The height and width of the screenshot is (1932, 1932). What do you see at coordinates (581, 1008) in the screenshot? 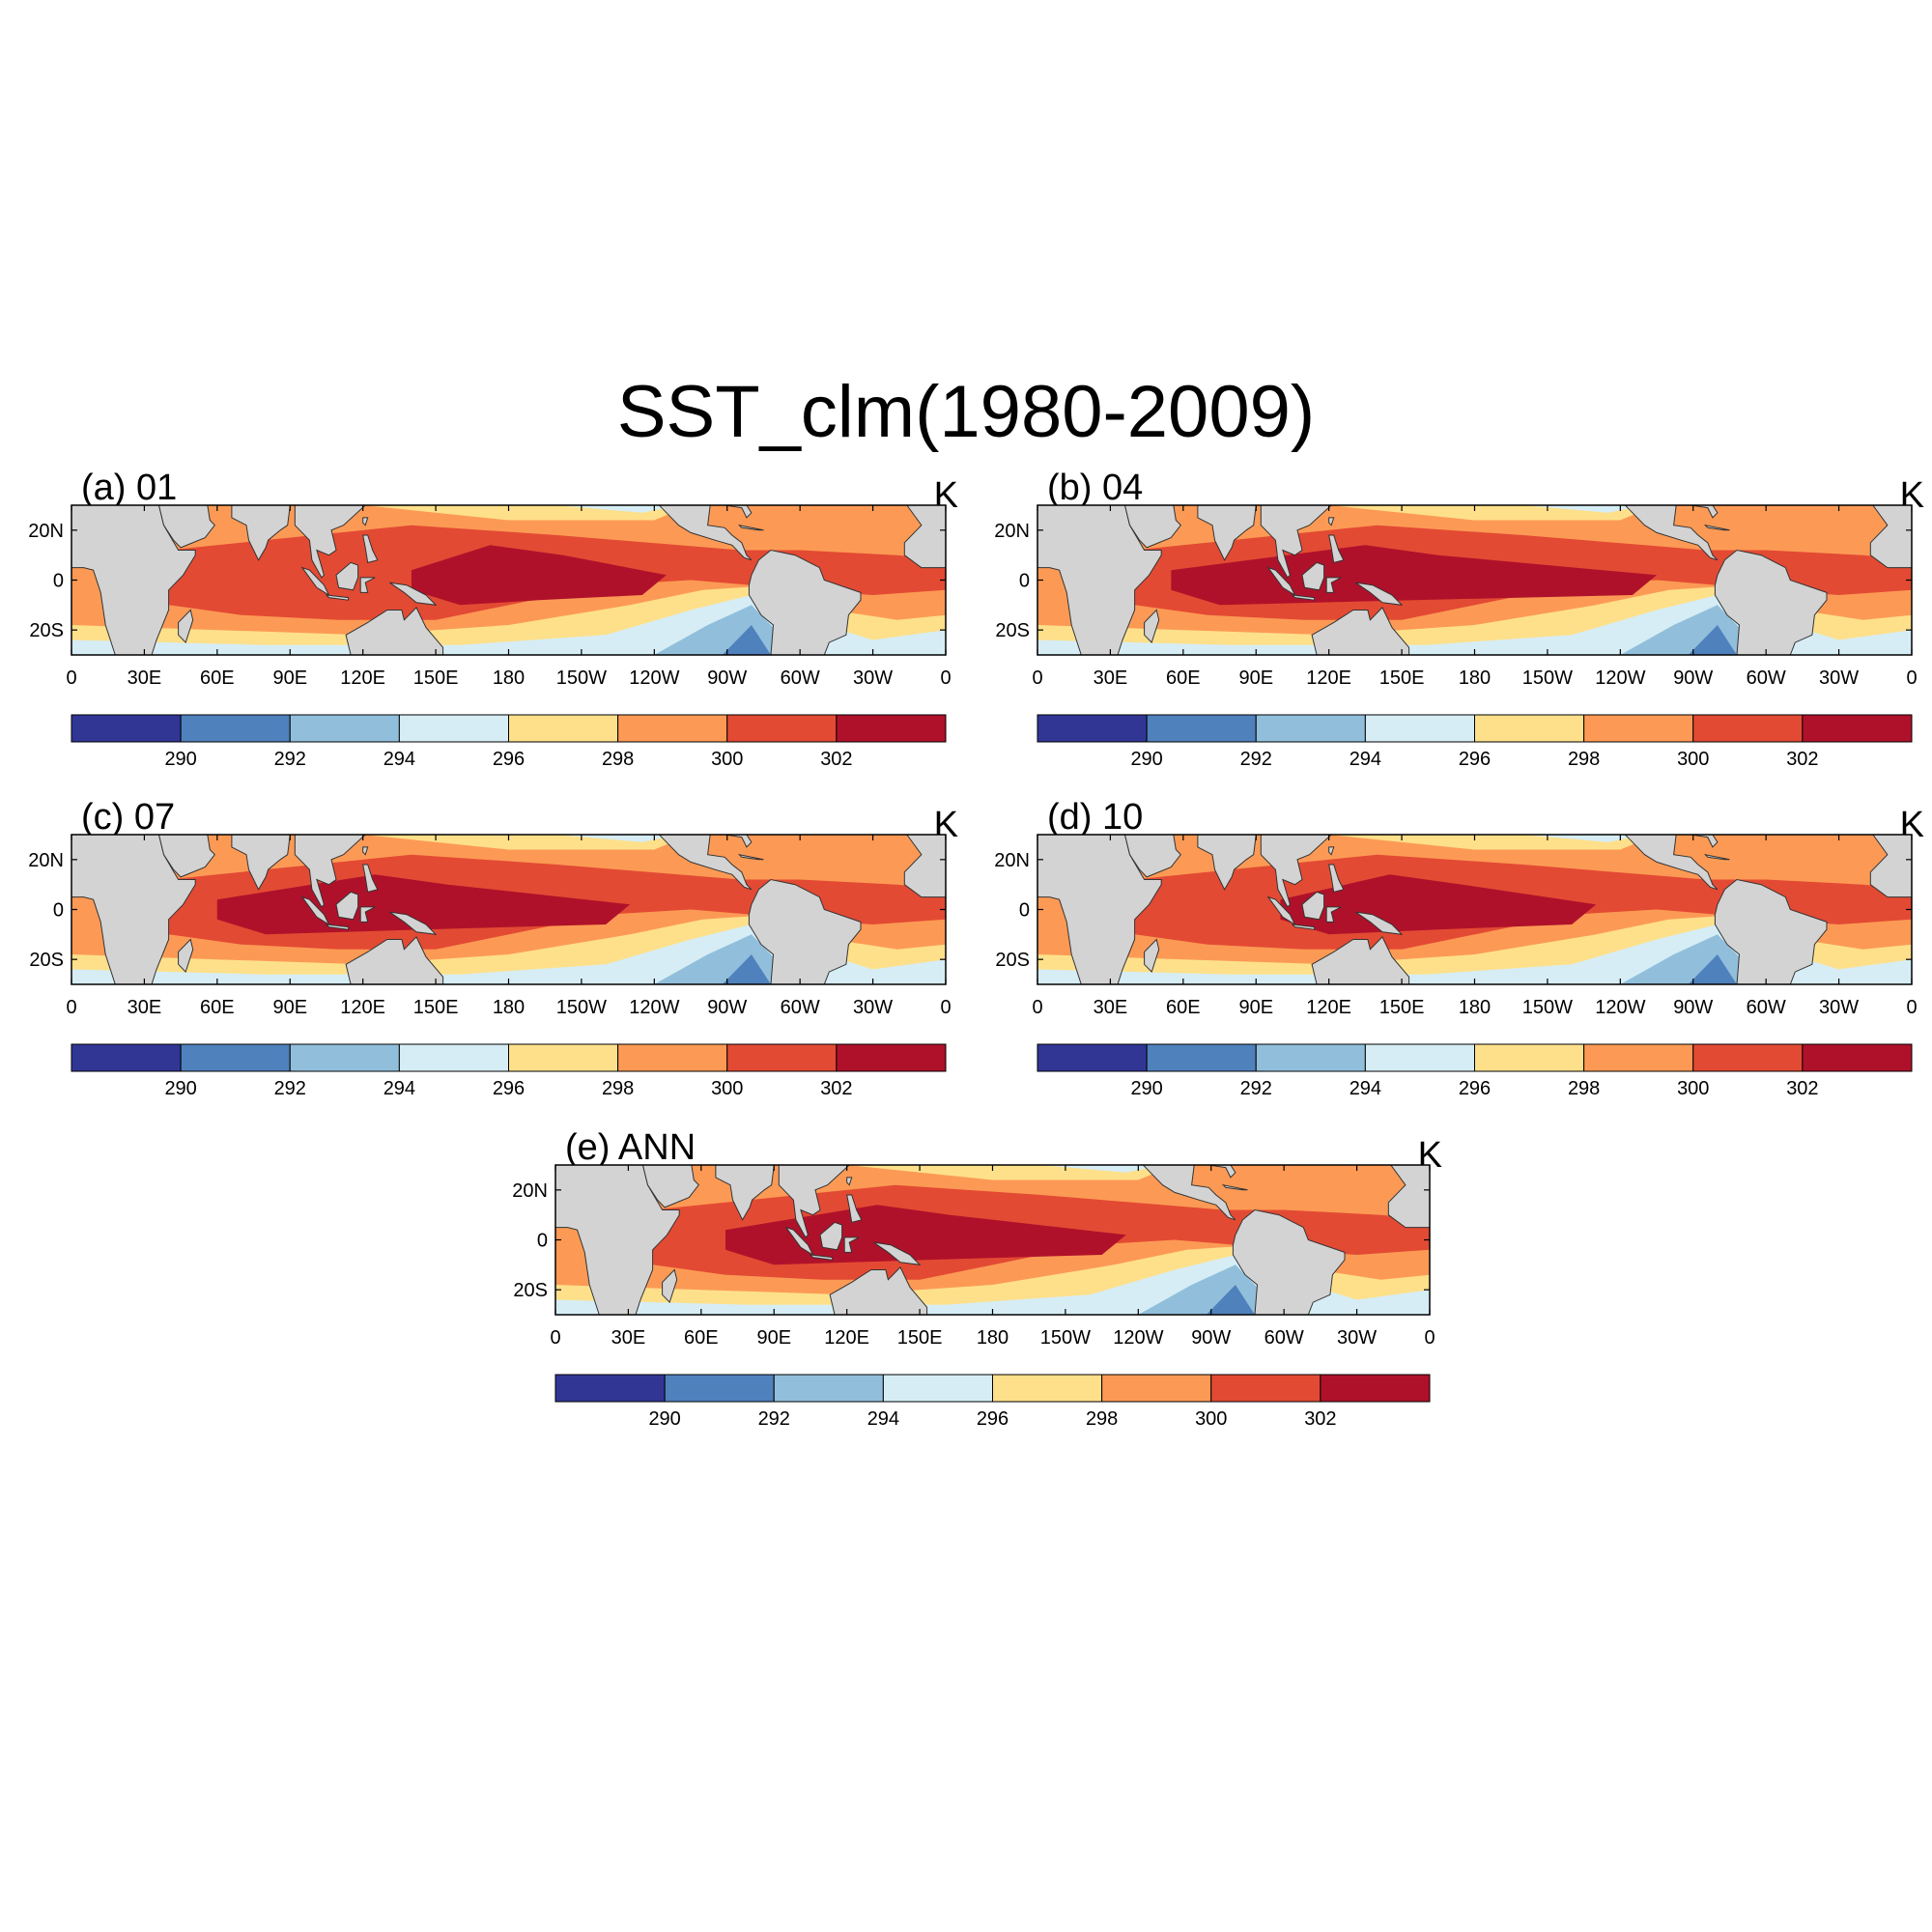
I see `x-tick-label: 150W` at bounding box center [581, 1008].